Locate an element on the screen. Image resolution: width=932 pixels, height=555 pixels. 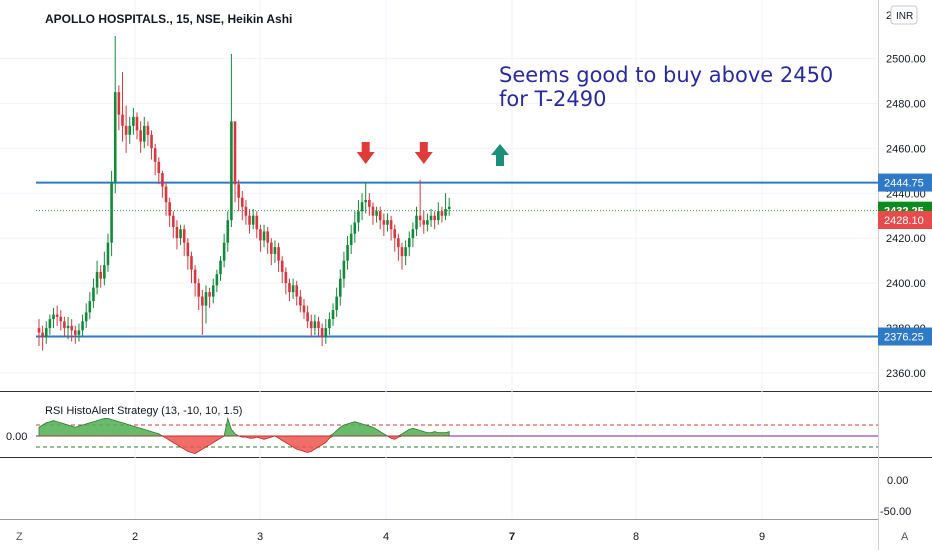
z-scale-icon: Z is located at coordinates (19, 537).